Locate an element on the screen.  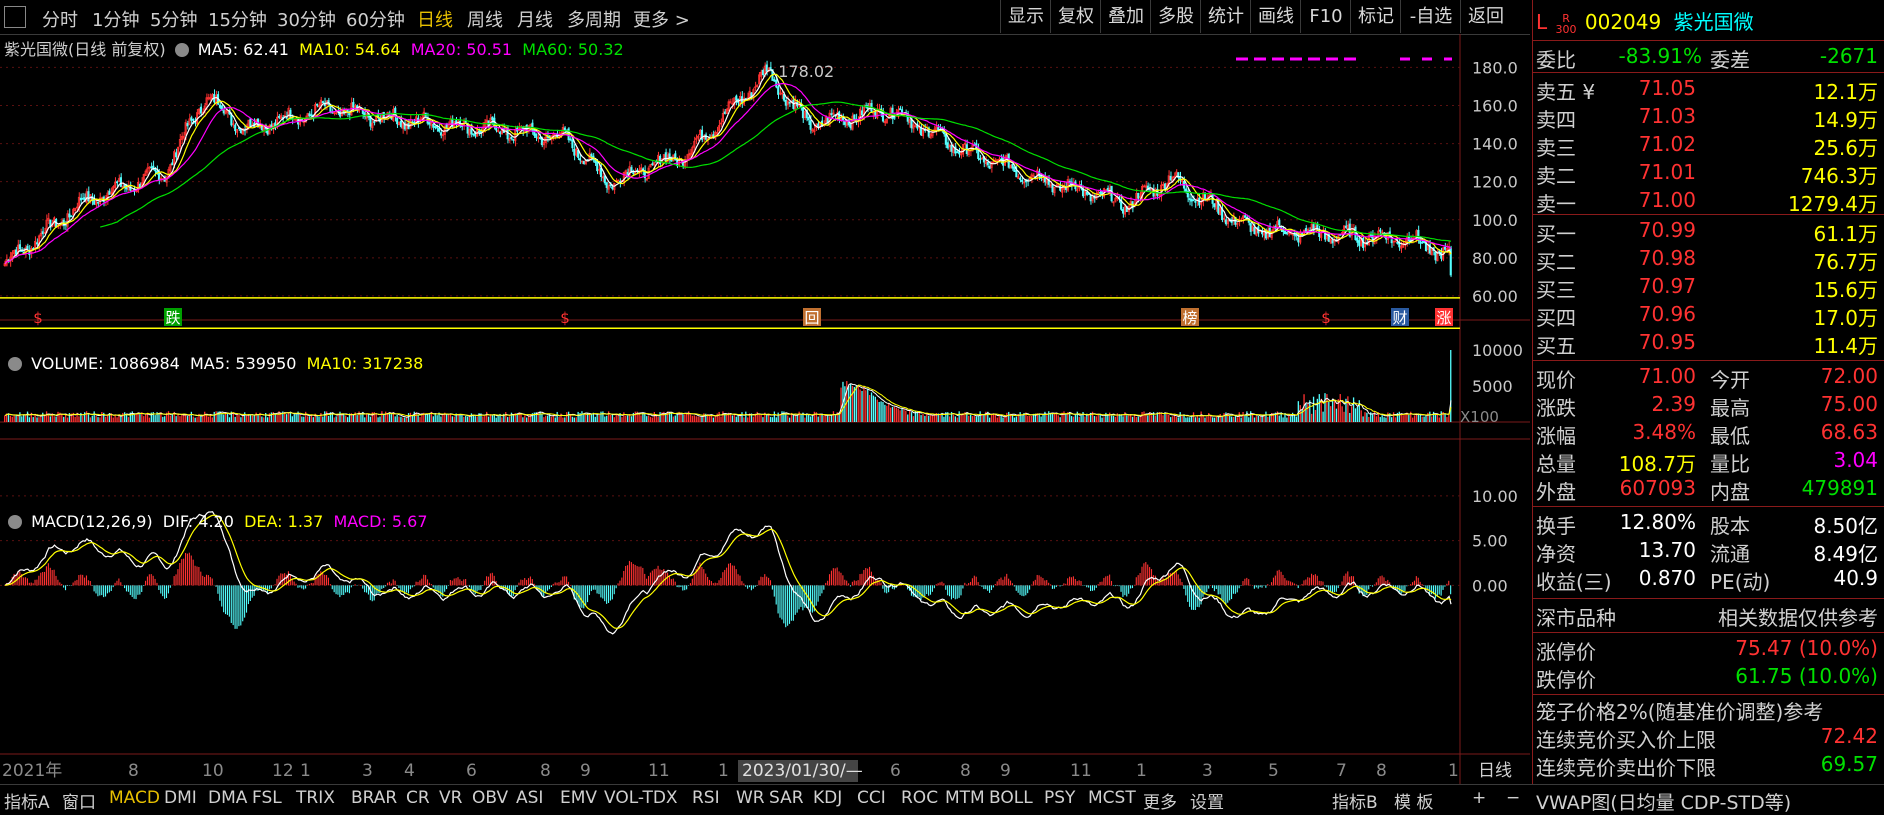
indicator-tab-dmi: DMI is located at coordinates (180, 798).